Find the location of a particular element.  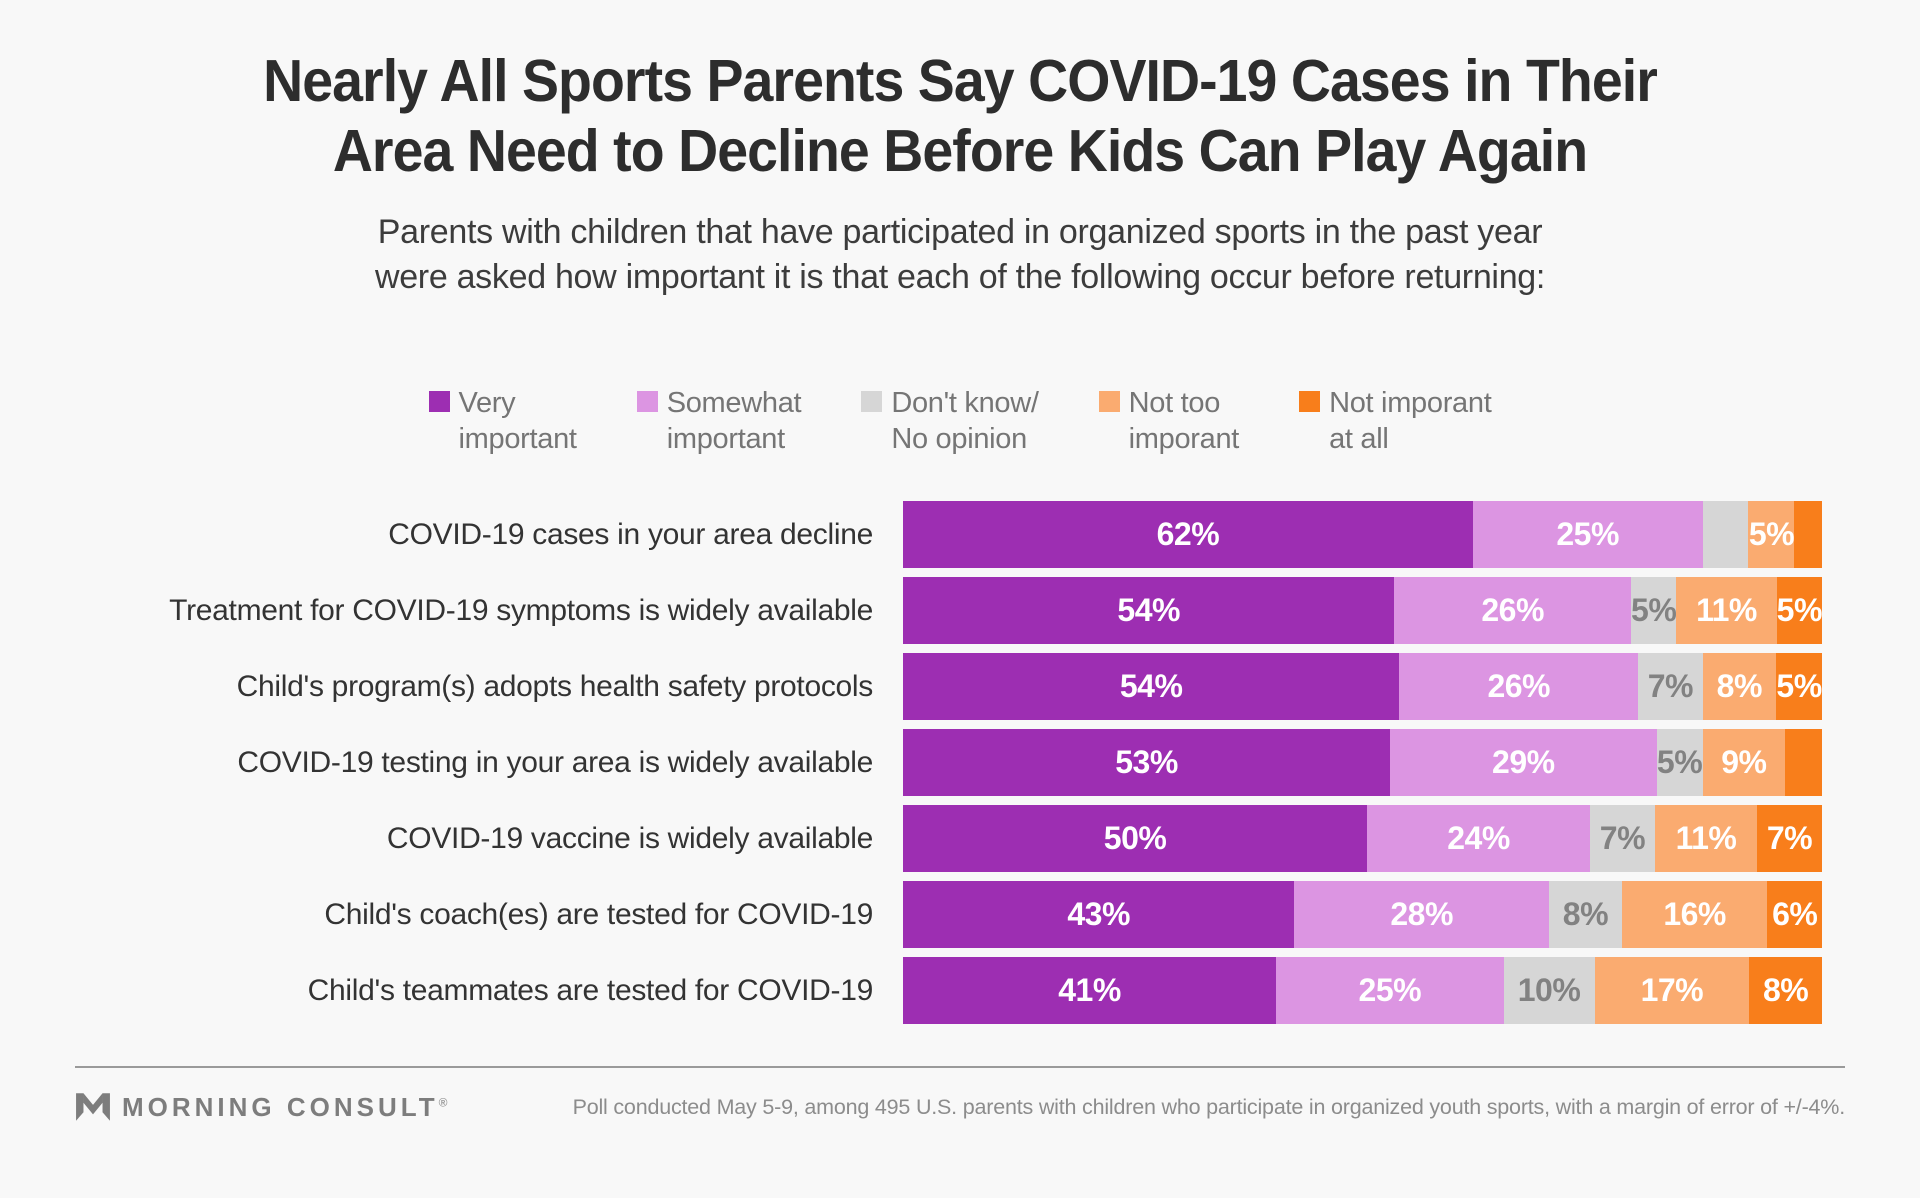

legend-item: Not too imporant is located at coordinates (1169, 421).